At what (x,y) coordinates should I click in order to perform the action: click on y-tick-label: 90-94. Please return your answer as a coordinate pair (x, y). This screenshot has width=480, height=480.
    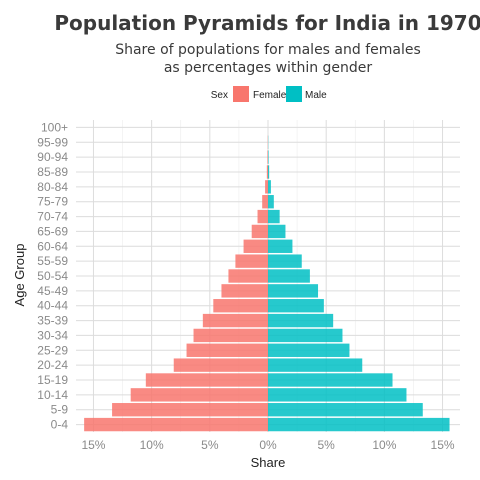
    Looking at the image, I should click on (52, 157).